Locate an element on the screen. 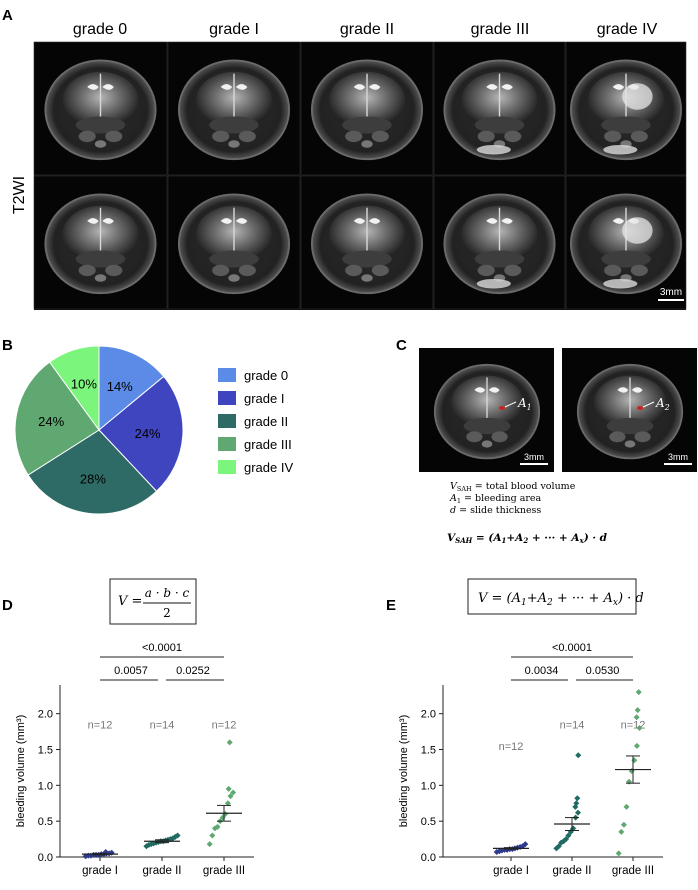 This screenshot has height=890, width=698. y-axis-label: bleeding volume (mm³) is located at coordinates (21, 771).